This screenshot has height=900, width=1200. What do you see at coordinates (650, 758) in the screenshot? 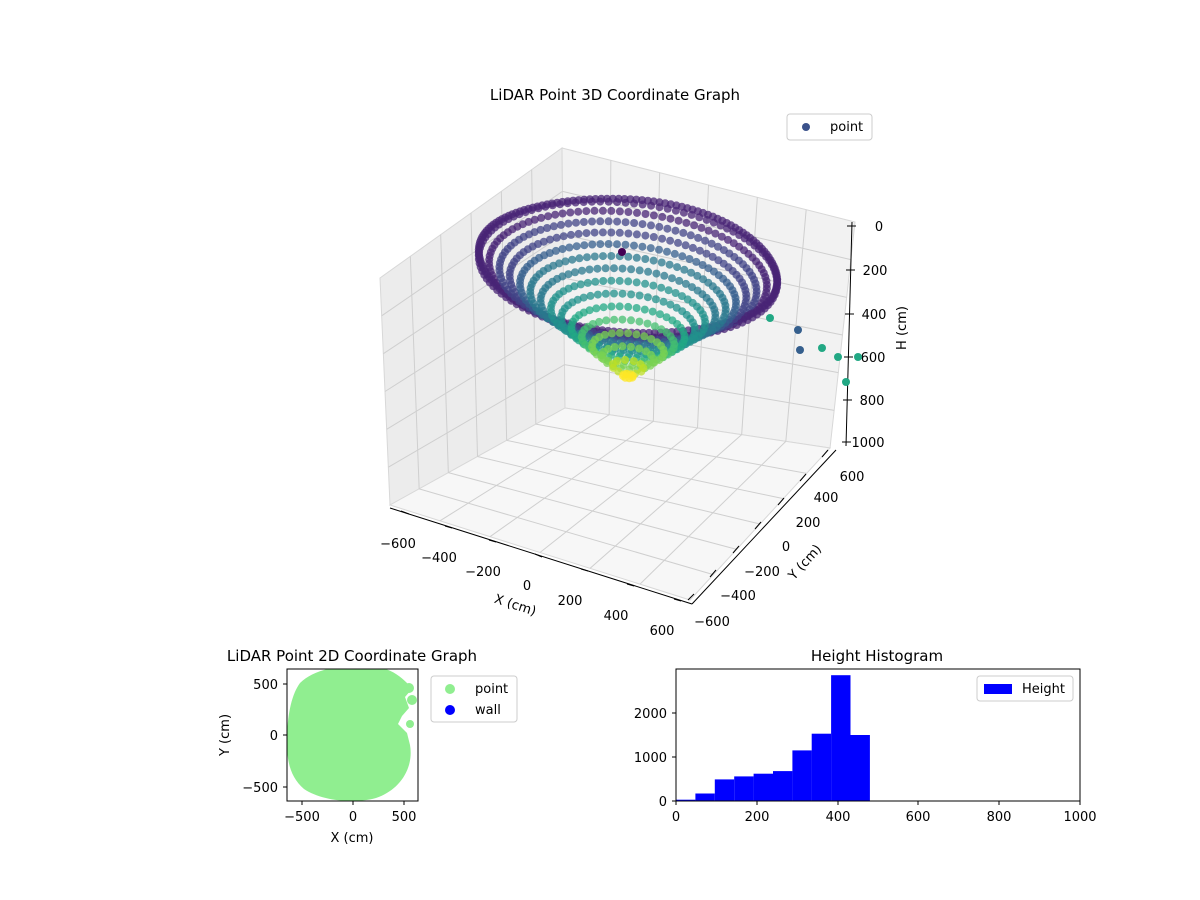
I see `y-tick-label: 1000` at bounding box center [650, 758].